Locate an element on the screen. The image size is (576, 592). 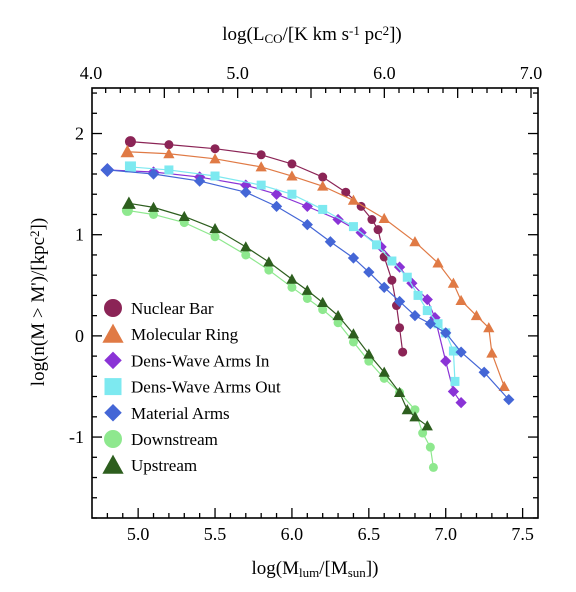
legend-item: Molecular Ring is located at coordinates (170, 333).